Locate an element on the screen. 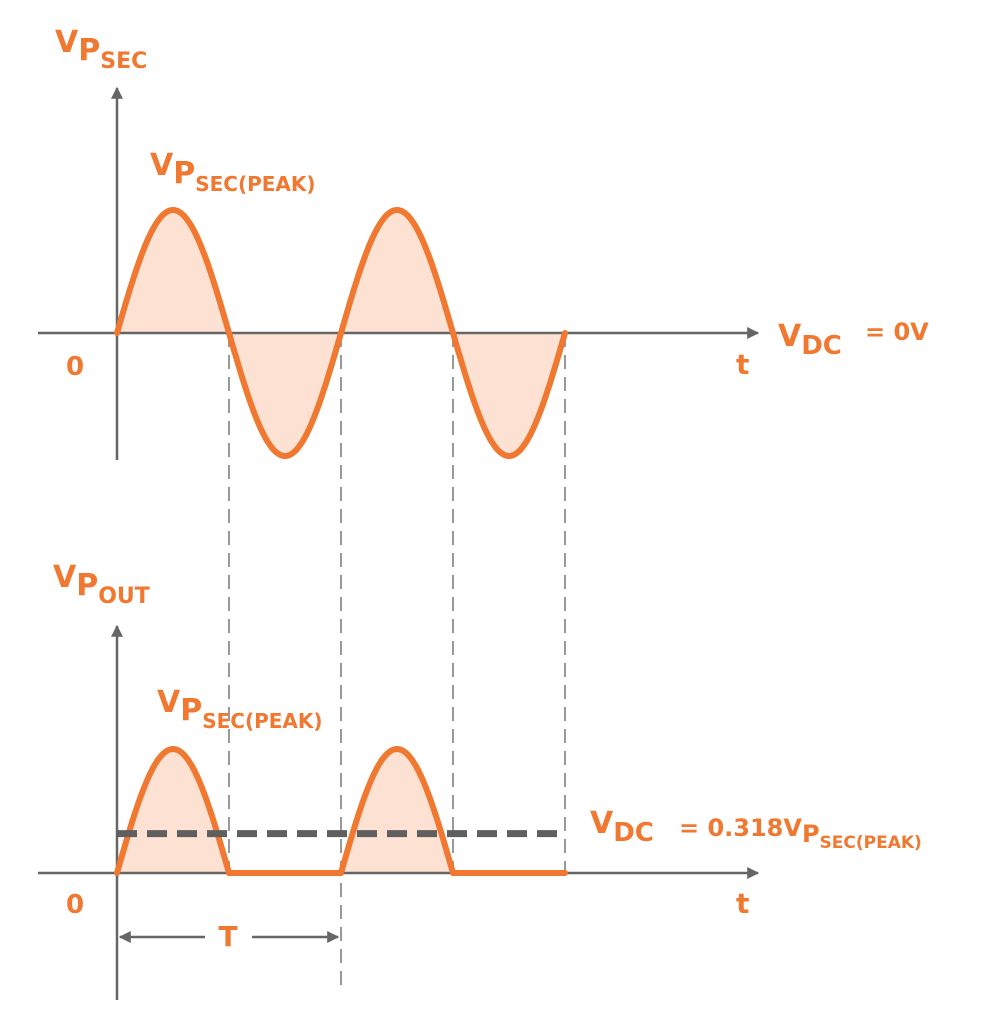 This screenshot has height=1029, width=1000. bottom-t-axis-label: t is located at coordinates (742, 903).